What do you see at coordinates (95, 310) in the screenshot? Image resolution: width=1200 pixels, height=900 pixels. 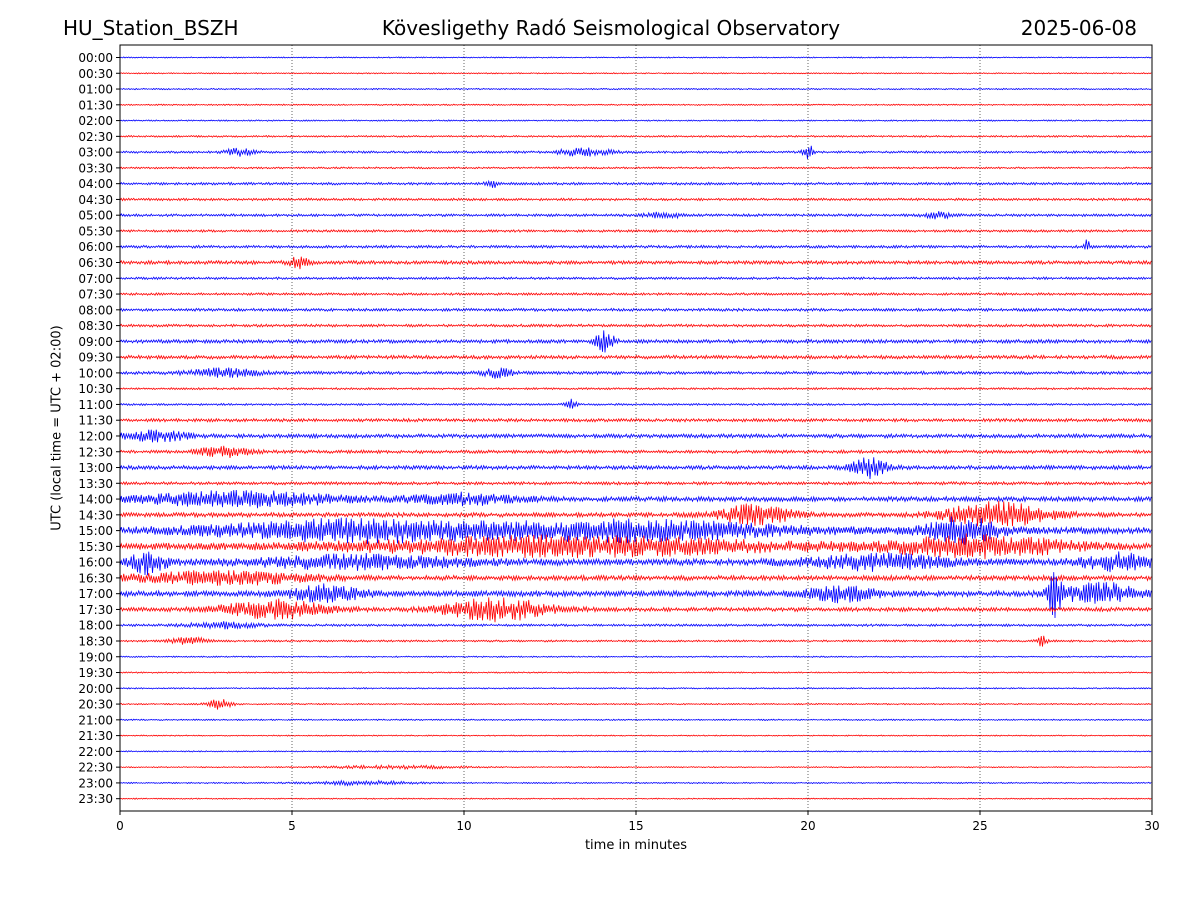 I see `y-tick-label: 08:00` at bounding box center [95, 310].